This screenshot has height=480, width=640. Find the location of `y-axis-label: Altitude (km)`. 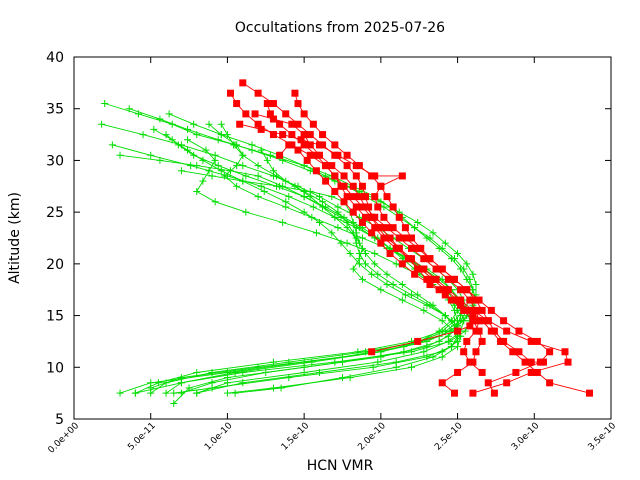

y-axis-label: Altitude (km) is located at coordinates (15, 238).